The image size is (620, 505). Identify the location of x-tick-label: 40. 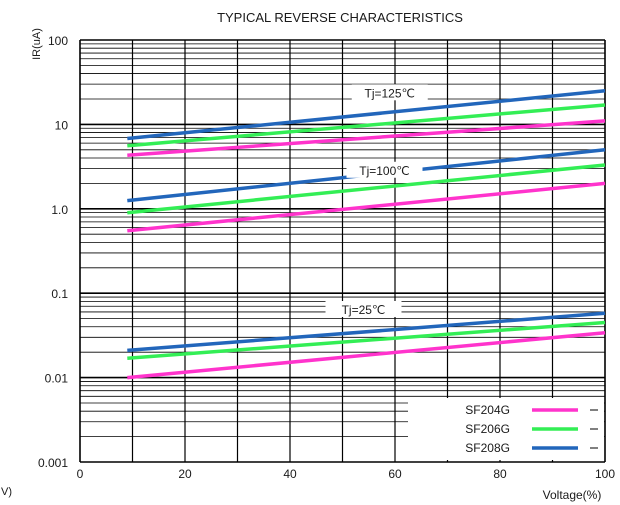
(290, 474).